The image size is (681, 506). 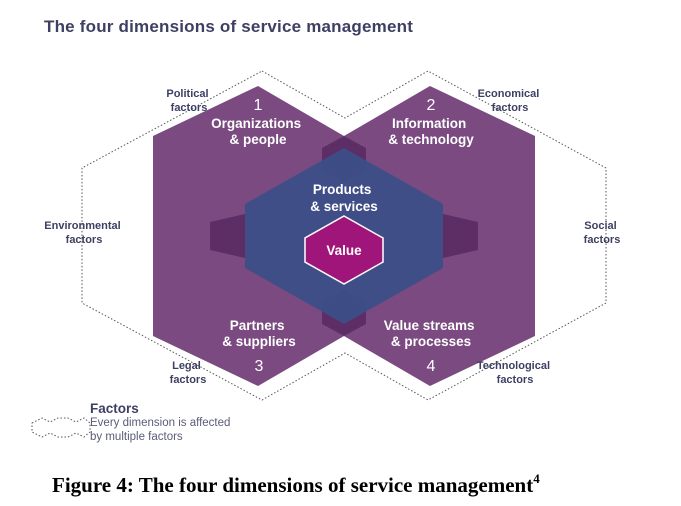 What do you see at coordinates (188, 380) in the screenshot?
I see `factor-legal-line-2: factors` at bounding box center [188, 380].